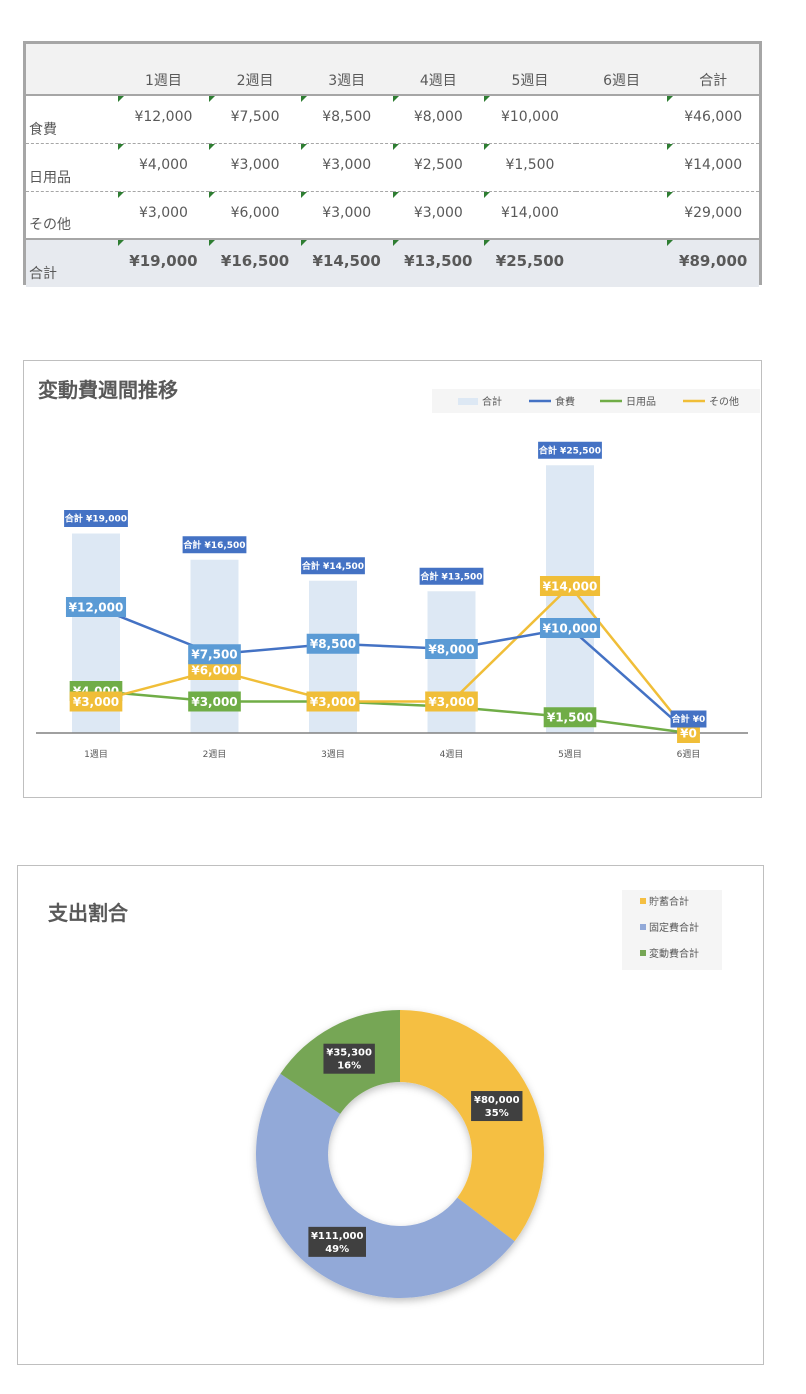 Image resolution: width=806 pixels, height=1394 pixels. Describe the element at coordinates (346, 119) in the screenshot. I see `table-cell: ¥8,500` at that location.